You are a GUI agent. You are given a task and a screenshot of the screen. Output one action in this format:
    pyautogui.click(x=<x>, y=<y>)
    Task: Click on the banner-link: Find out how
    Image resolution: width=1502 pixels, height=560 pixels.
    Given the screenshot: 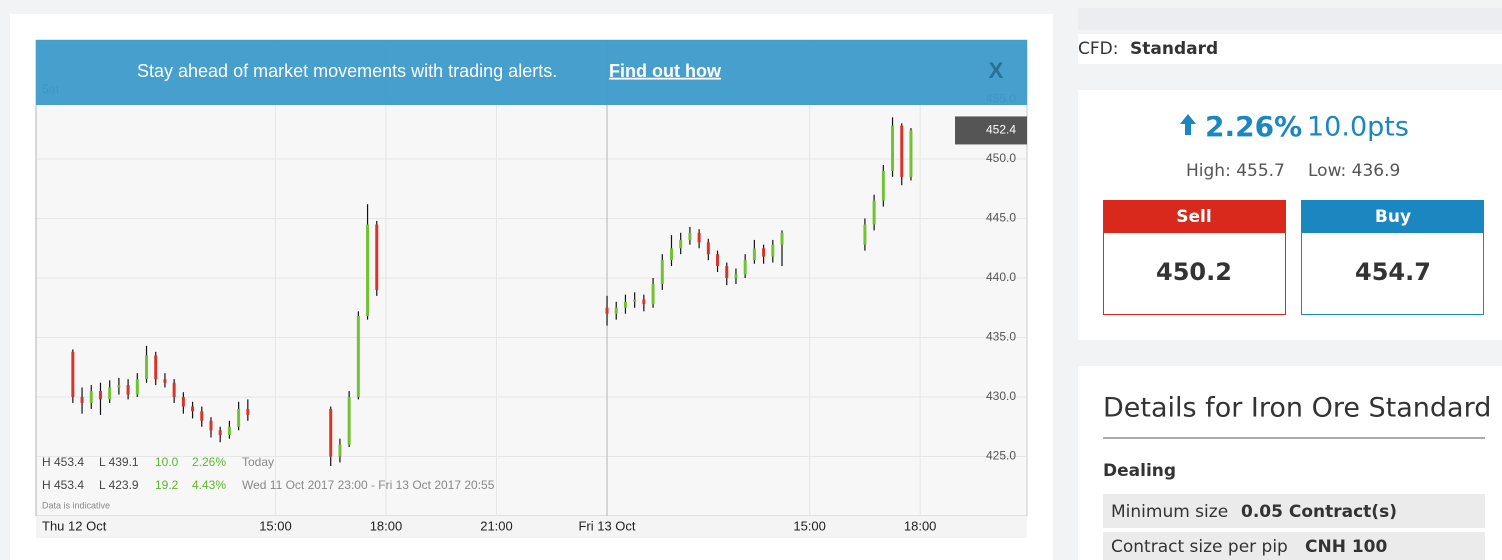 What is the action you would take?
    pyautogui.click(x=665, y=71)
    